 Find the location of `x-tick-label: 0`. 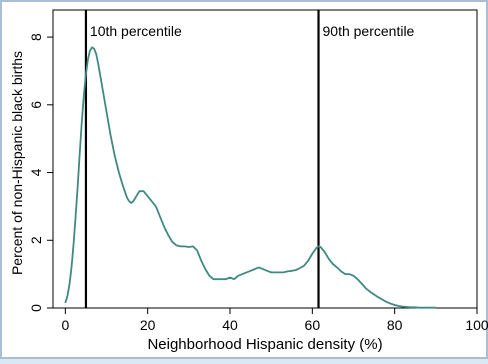

x-tick-label: 0 is located at coordinates (65, 325).